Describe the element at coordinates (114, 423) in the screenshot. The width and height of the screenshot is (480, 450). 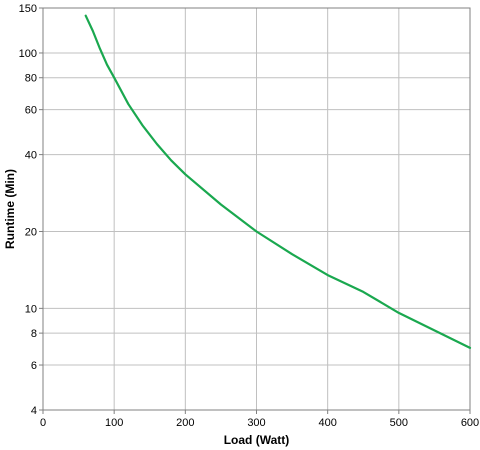
I see `x-tick-label: 100` at that location.